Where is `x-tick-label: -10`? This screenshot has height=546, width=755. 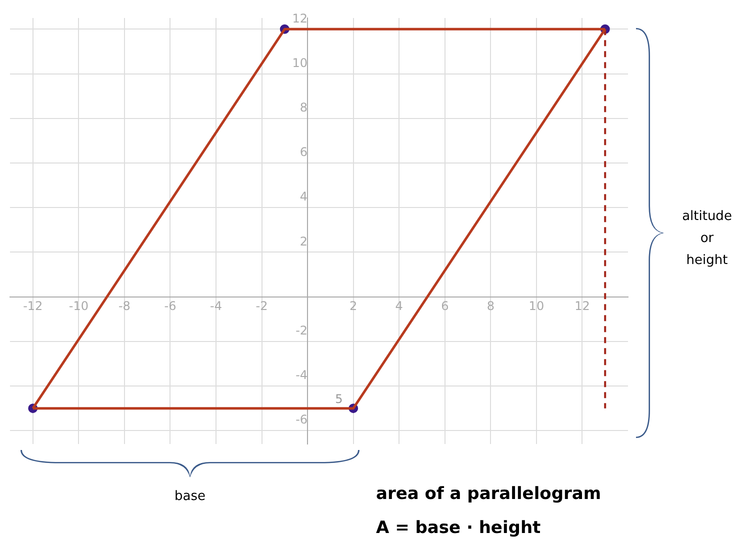
x-tick-label: -10 is located at coordinates (78, 306).